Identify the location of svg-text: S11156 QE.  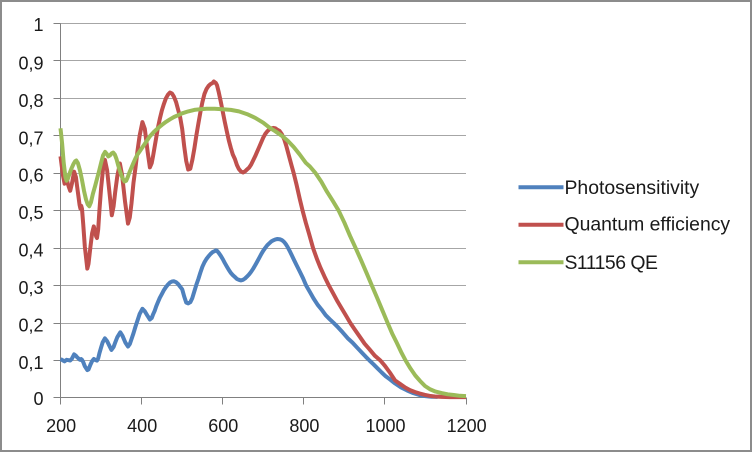
(611, 263).